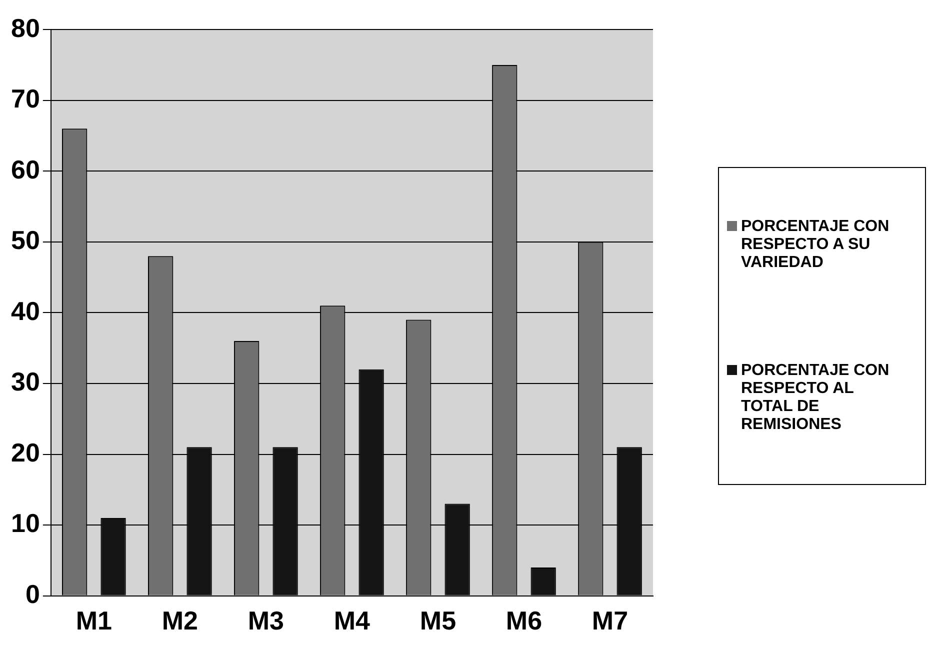  What do you see at coordinates (815, 245) in the screenshot?
I see `legend-label: PORCENTAJE CON RESPECTO A SU VARIEDAD` at bounding box center [815, 245].